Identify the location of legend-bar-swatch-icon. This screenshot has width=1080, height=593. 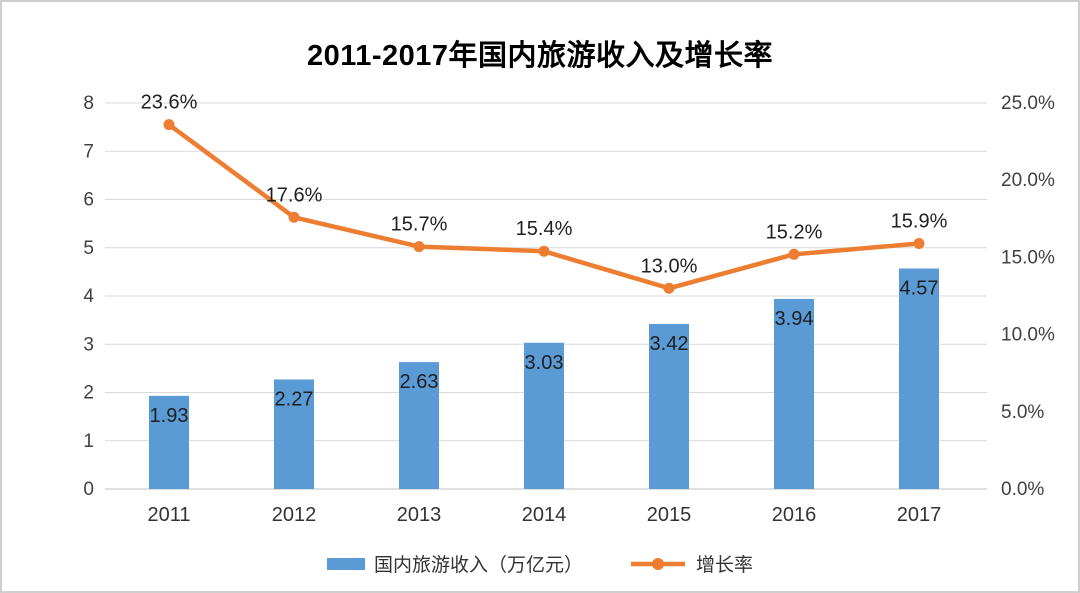
(345, 563).